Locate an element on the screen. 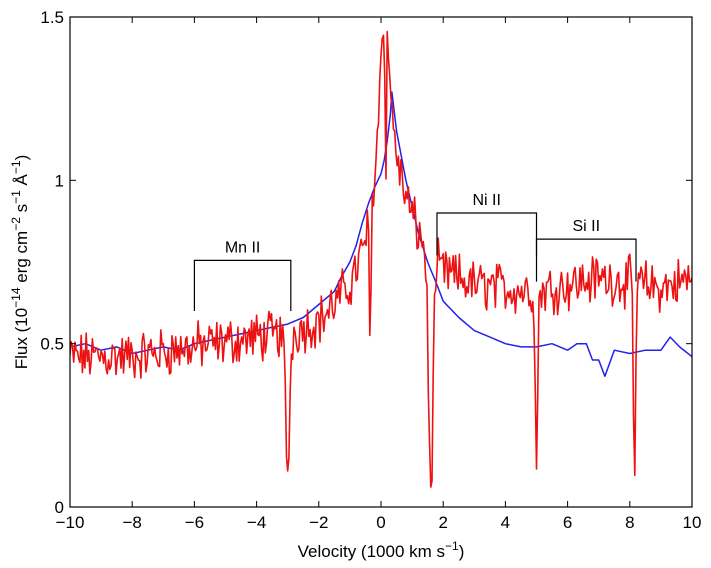 This screenshot has width=711, height=568. x-tick-label: −10 is located at coordinates (70, 522).